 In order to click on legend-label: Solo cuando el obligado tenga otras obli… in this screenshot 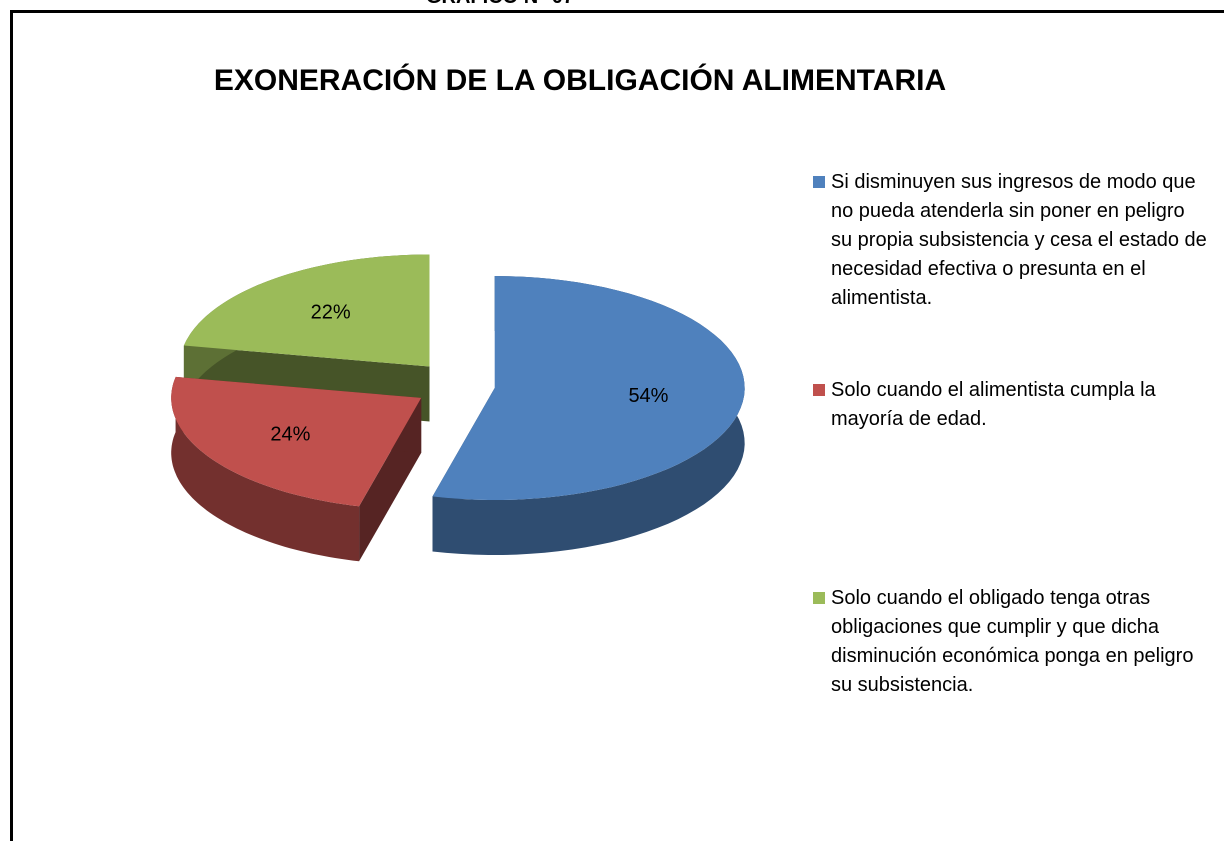, I will do `click(1012, 641)`.